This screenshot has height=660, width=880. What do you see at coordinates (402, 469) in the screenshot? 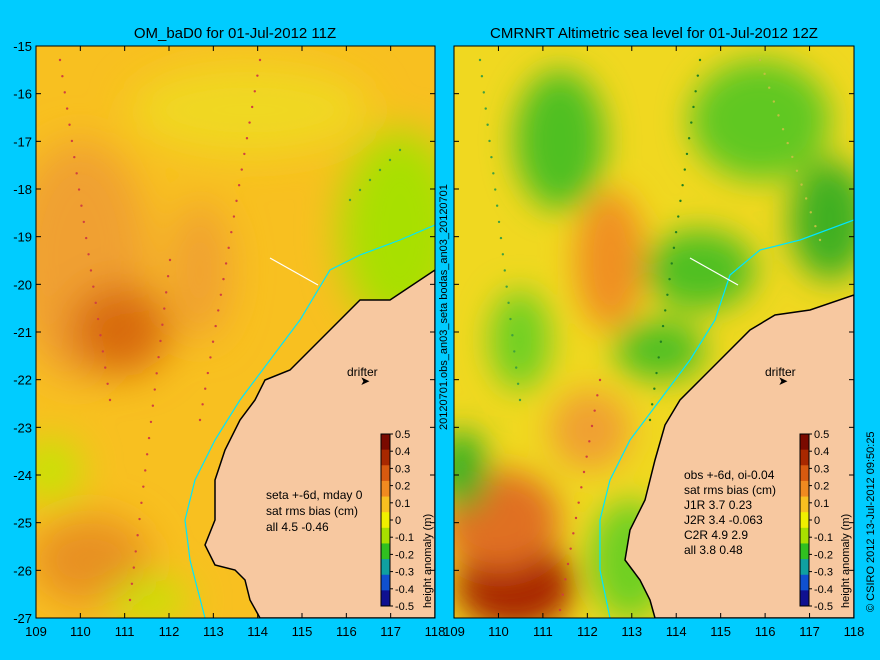
I see `colorbar-tick-label: 0.3` at bounding box center [402, 469].